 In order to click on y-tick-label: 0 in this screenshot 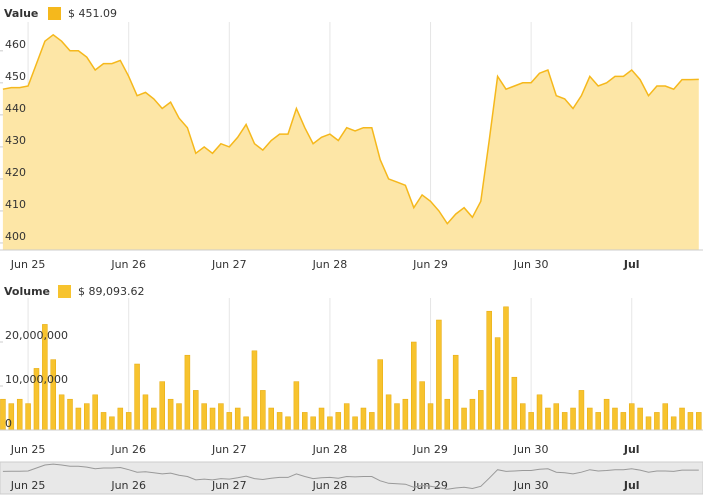, I will do `click(8, 423)`.